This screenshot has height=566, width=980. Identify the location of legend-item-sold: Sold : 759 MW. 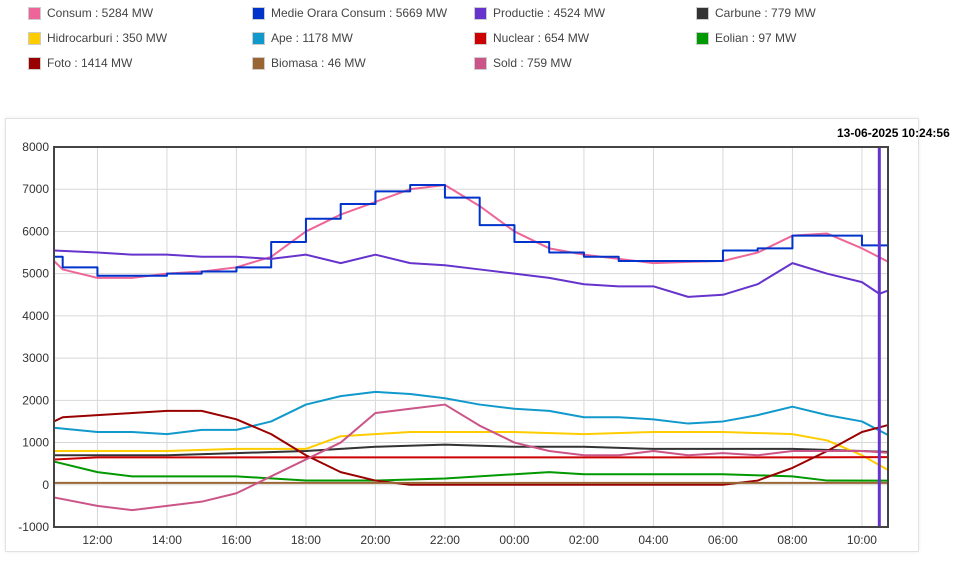
(523, 63).